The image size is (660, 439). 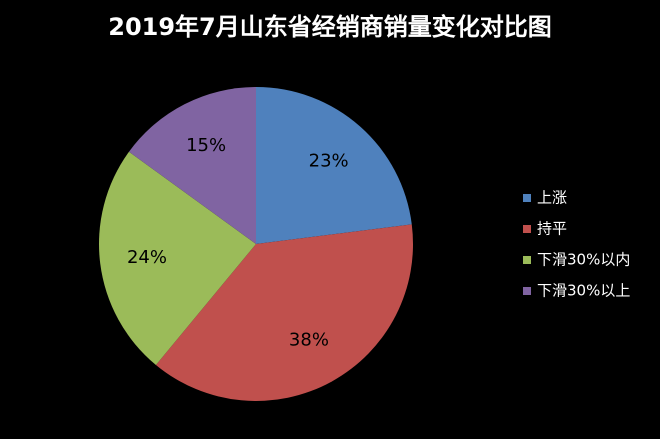 What do you see at coordinates (206, 145) in the screenshot?
I see `data-label: 15%` at bounding box center [206, 145].